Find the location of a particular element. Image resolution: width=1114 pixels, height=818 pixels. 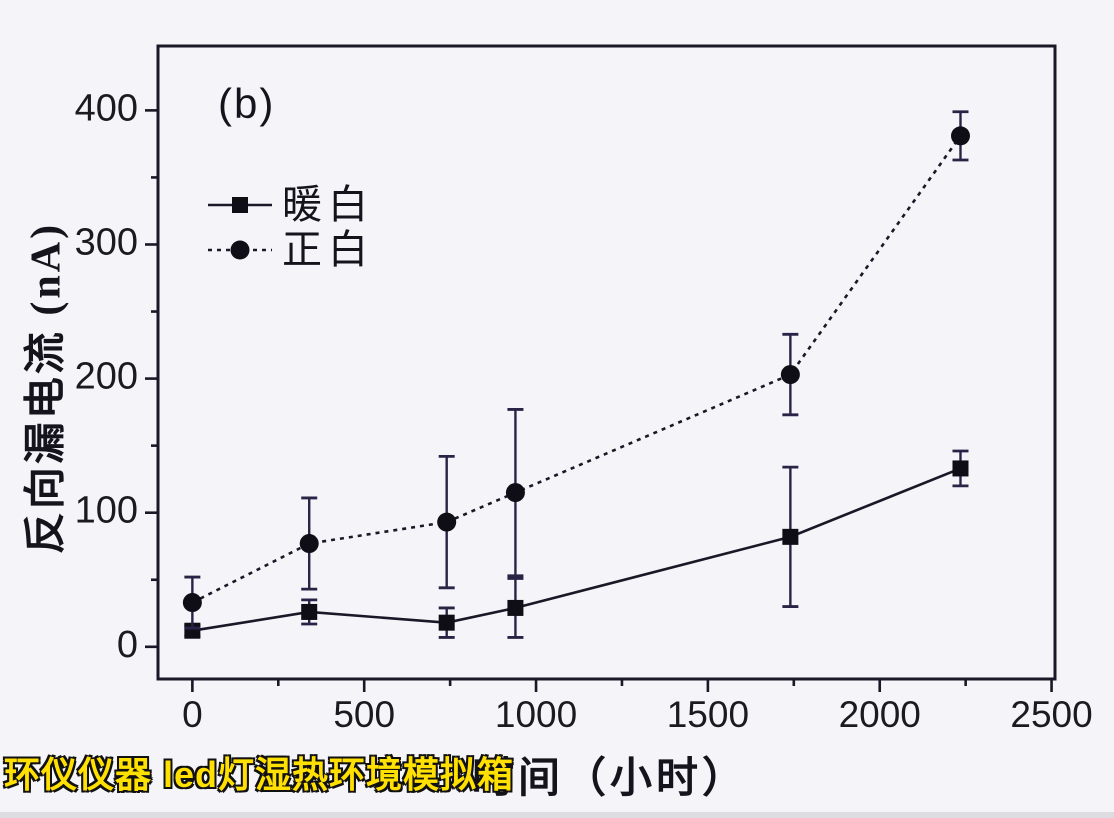

x-tick-label: 1500 is located at coordinates (708, 714).